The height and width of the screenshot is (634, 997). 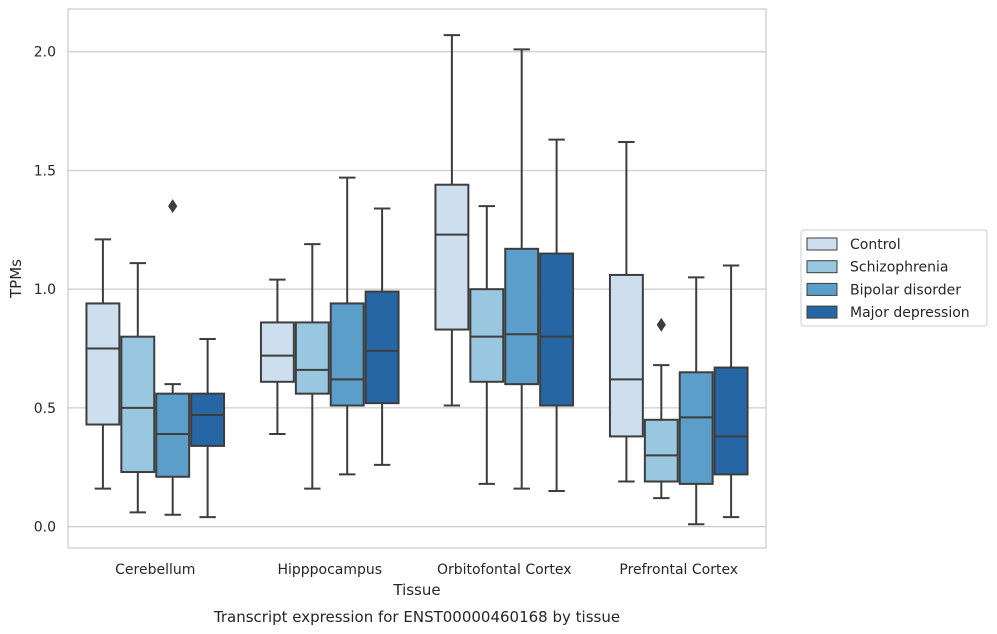 What do you see at coordinates (899, 268) in the screenshot?
I see `legend-label: Schizophrenia` at bounding box center [899, 268].